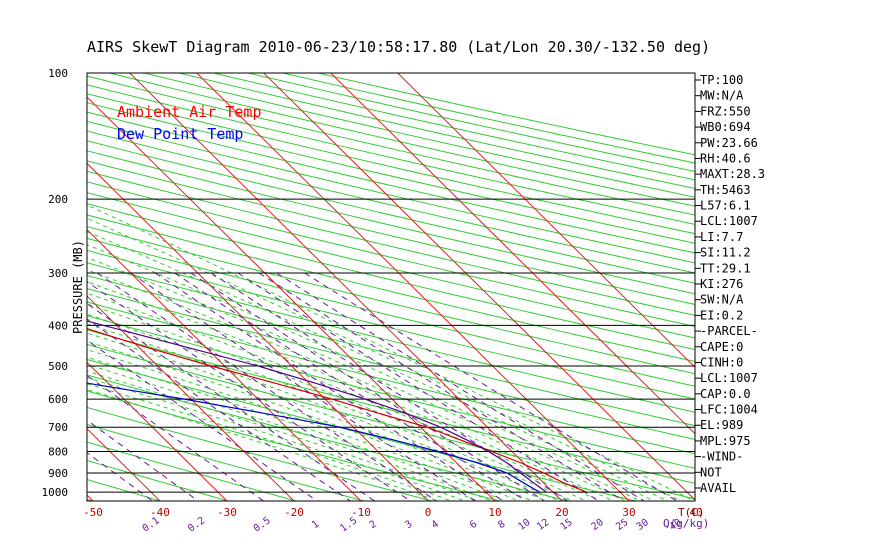 The image size is (870, 560). What do you see at coordinates (55, 492) in the screenshot?
I see `pressure-tick-label: 1000` at bounding box center [55, 492].